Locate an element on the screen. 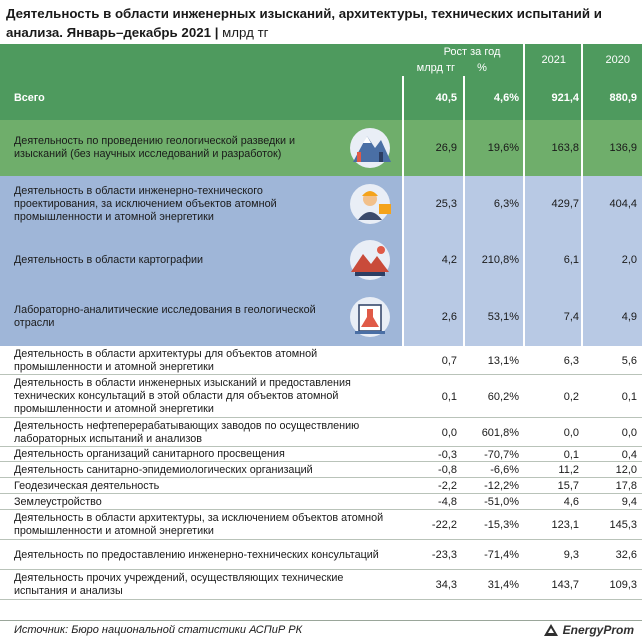 Image resolution: width=642 pixels, height=642 pixels. cell-growth-pct: 53,1% is located at coordinates (503, 317).